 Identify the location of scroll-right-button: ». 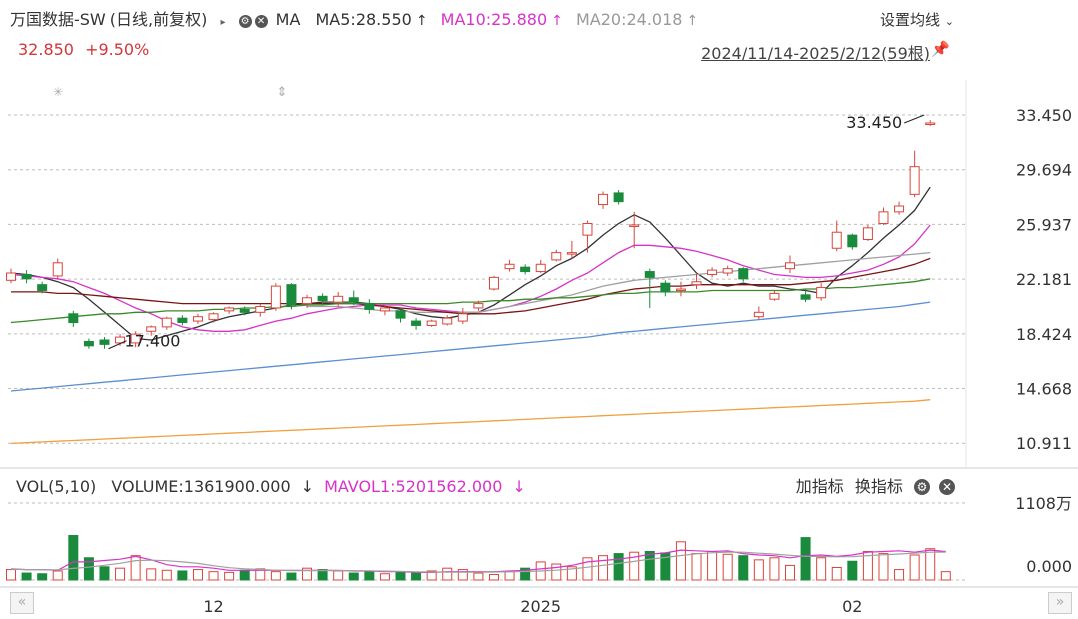
(1060, 603).